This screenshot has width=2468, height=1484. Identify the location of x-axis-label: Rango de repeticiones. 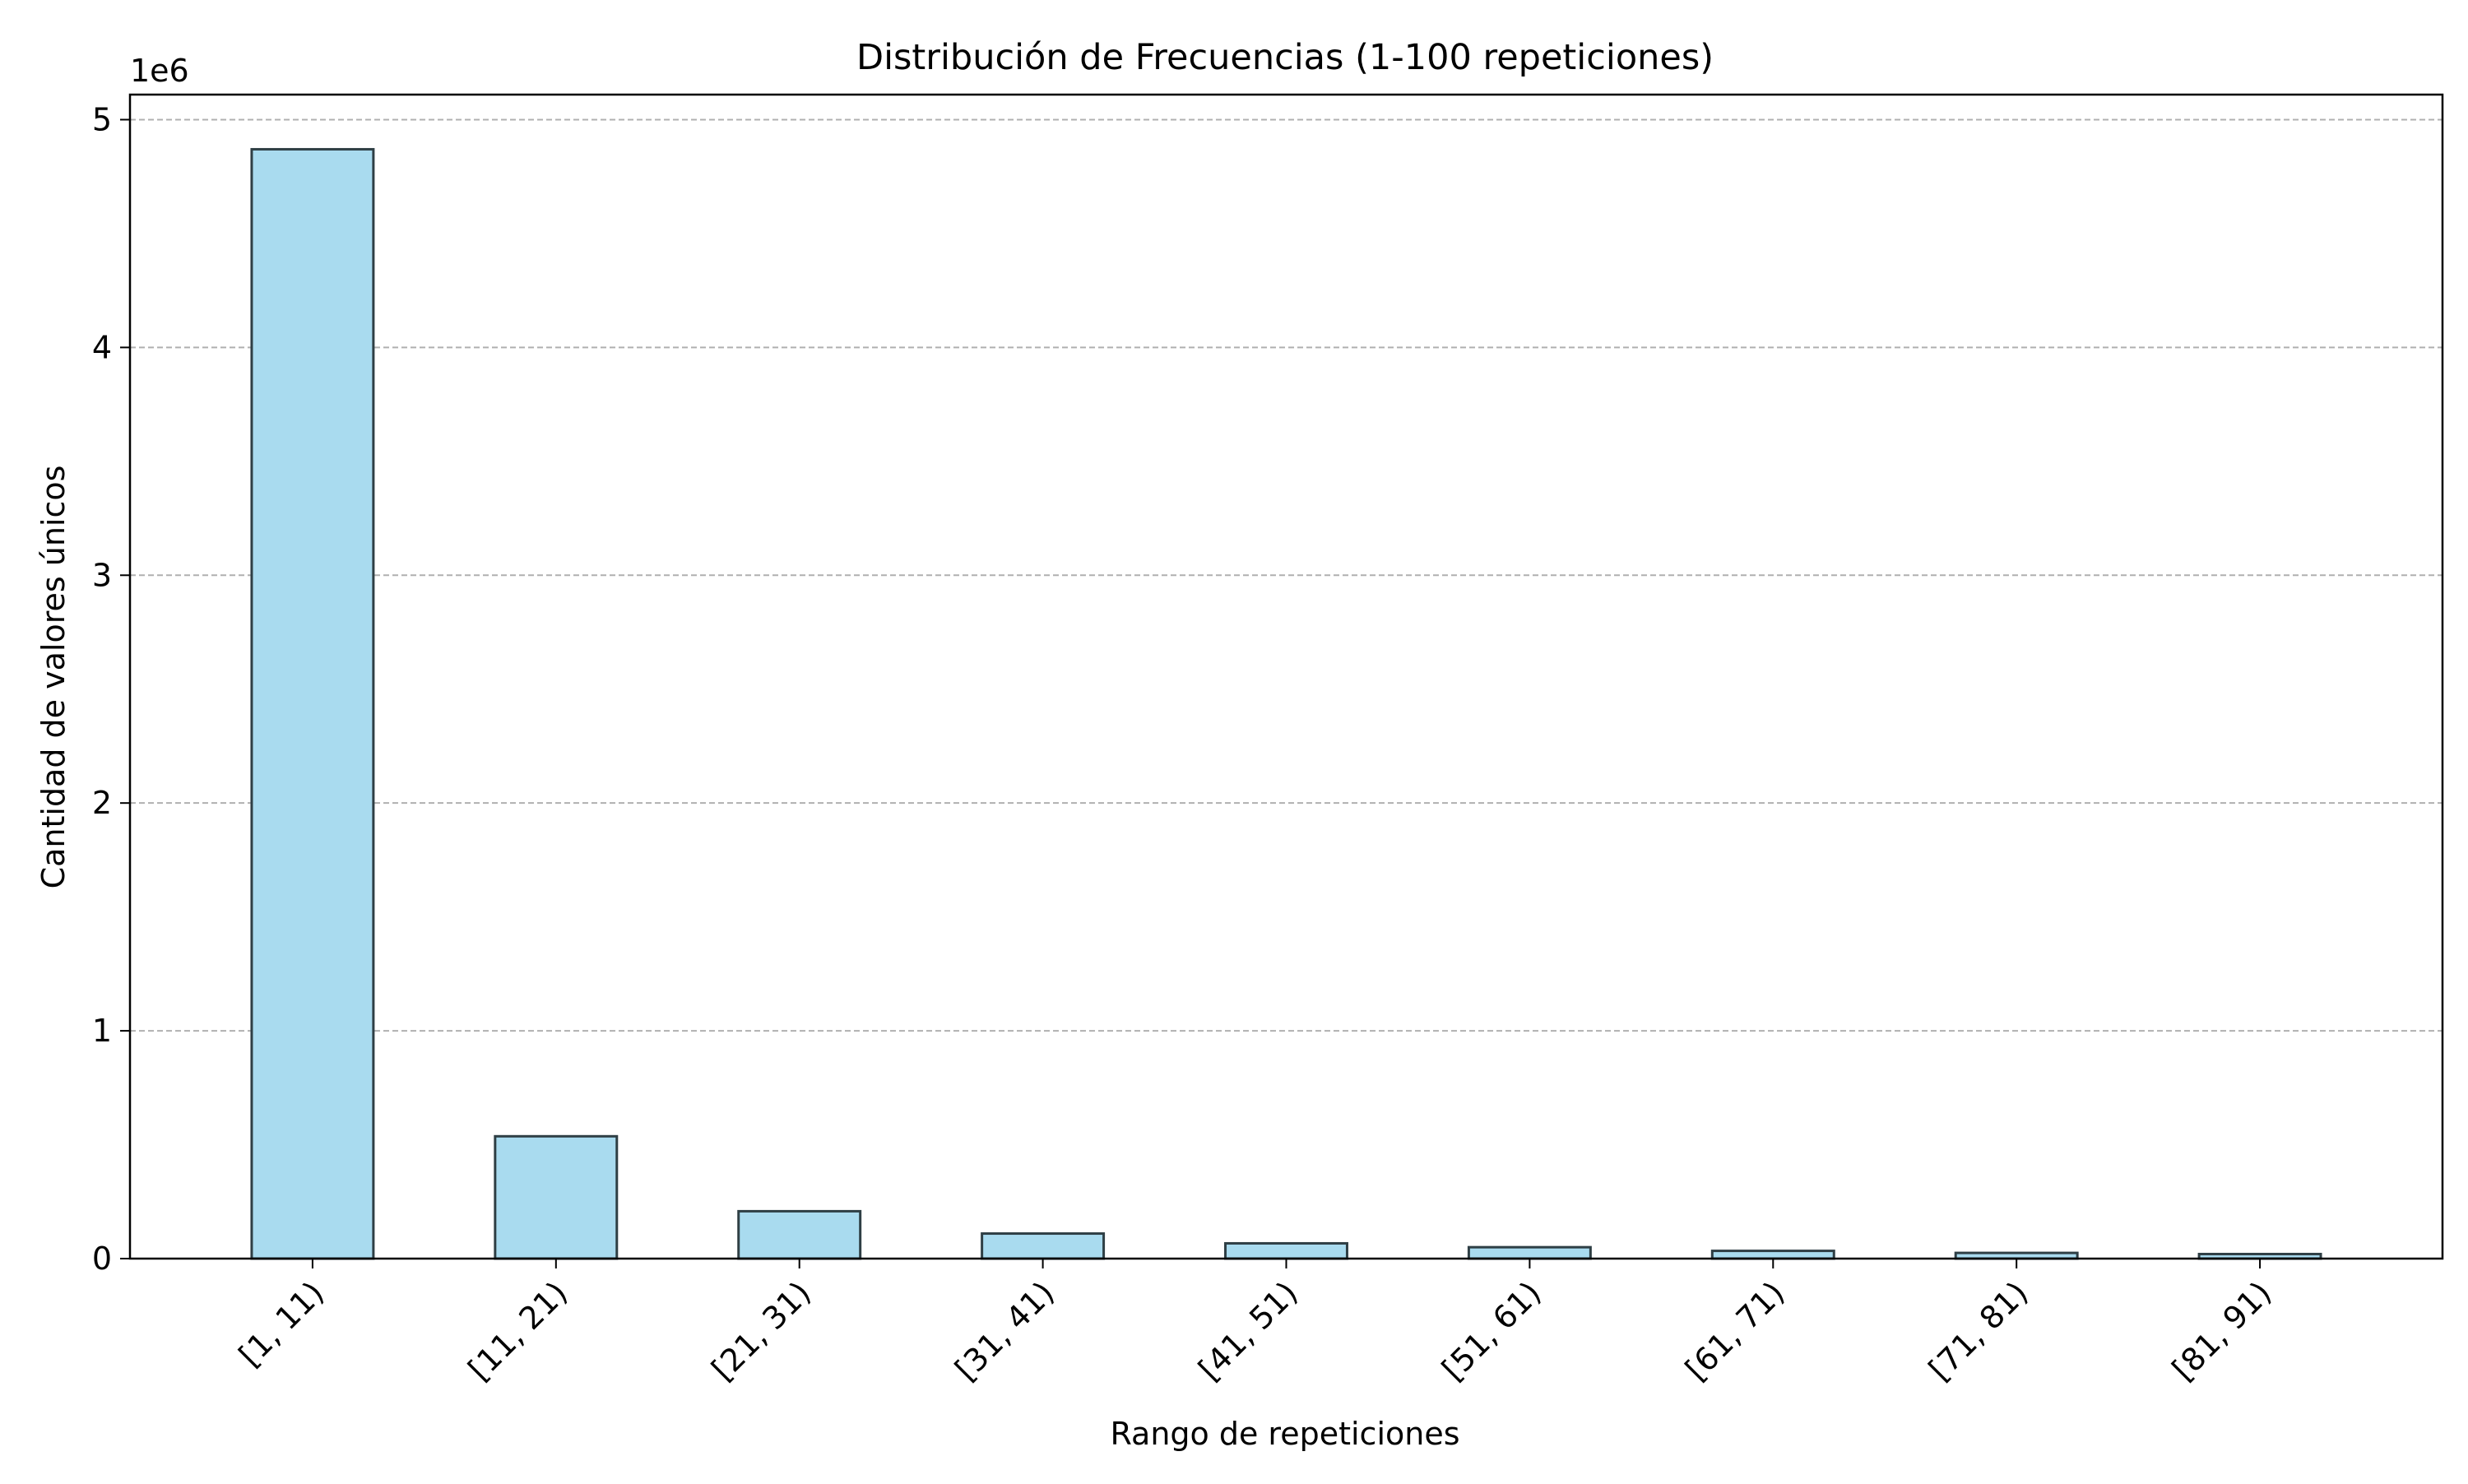
(1284, 1434).